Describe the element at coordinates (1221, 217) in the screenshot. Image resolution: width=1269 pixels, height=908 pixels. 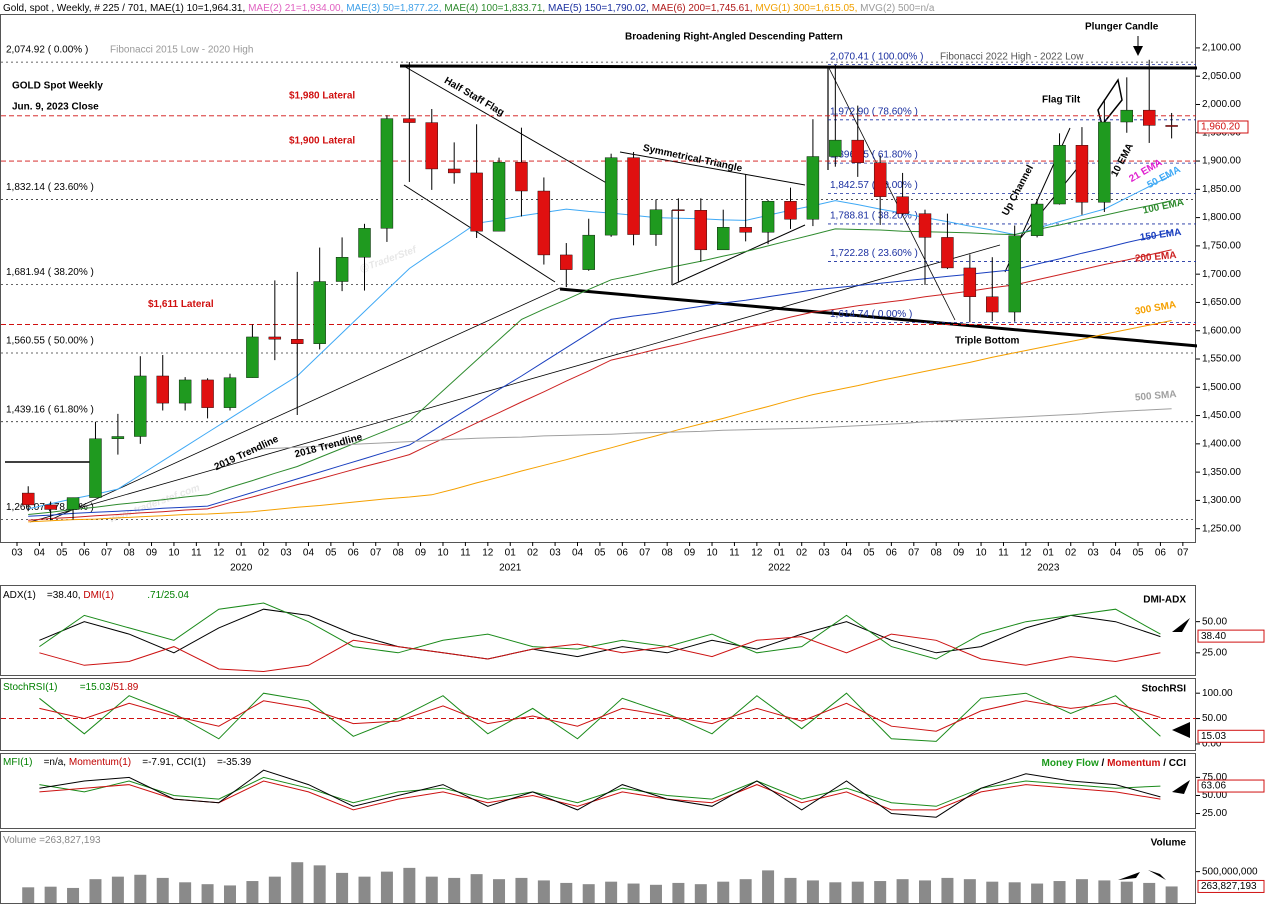
I see `y-tick-label: 1,800.00` at that location.